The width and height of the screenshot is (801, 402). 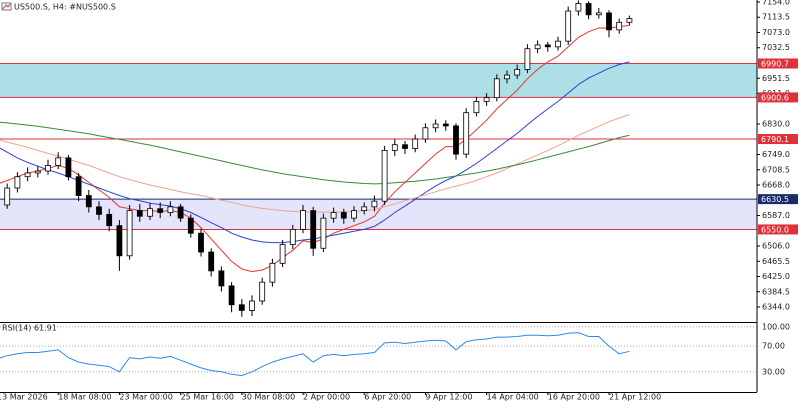 What do you see at coordinates (776, 261) in the screenshot?
I see `y-tick-label: 6465.5` at bounding box center [776, 261].